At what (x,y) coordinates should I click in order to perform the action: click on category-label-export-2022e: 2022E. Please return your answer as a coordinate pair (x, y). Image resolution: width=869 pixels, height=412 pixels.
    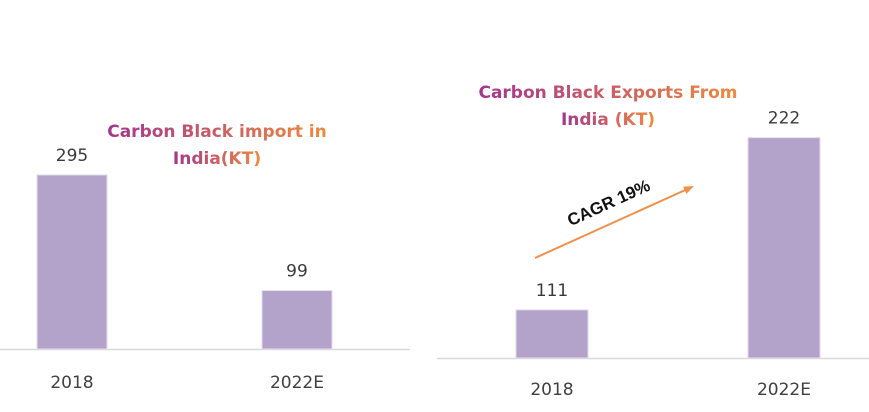
    Looking at the image, I should click on (784, 390).